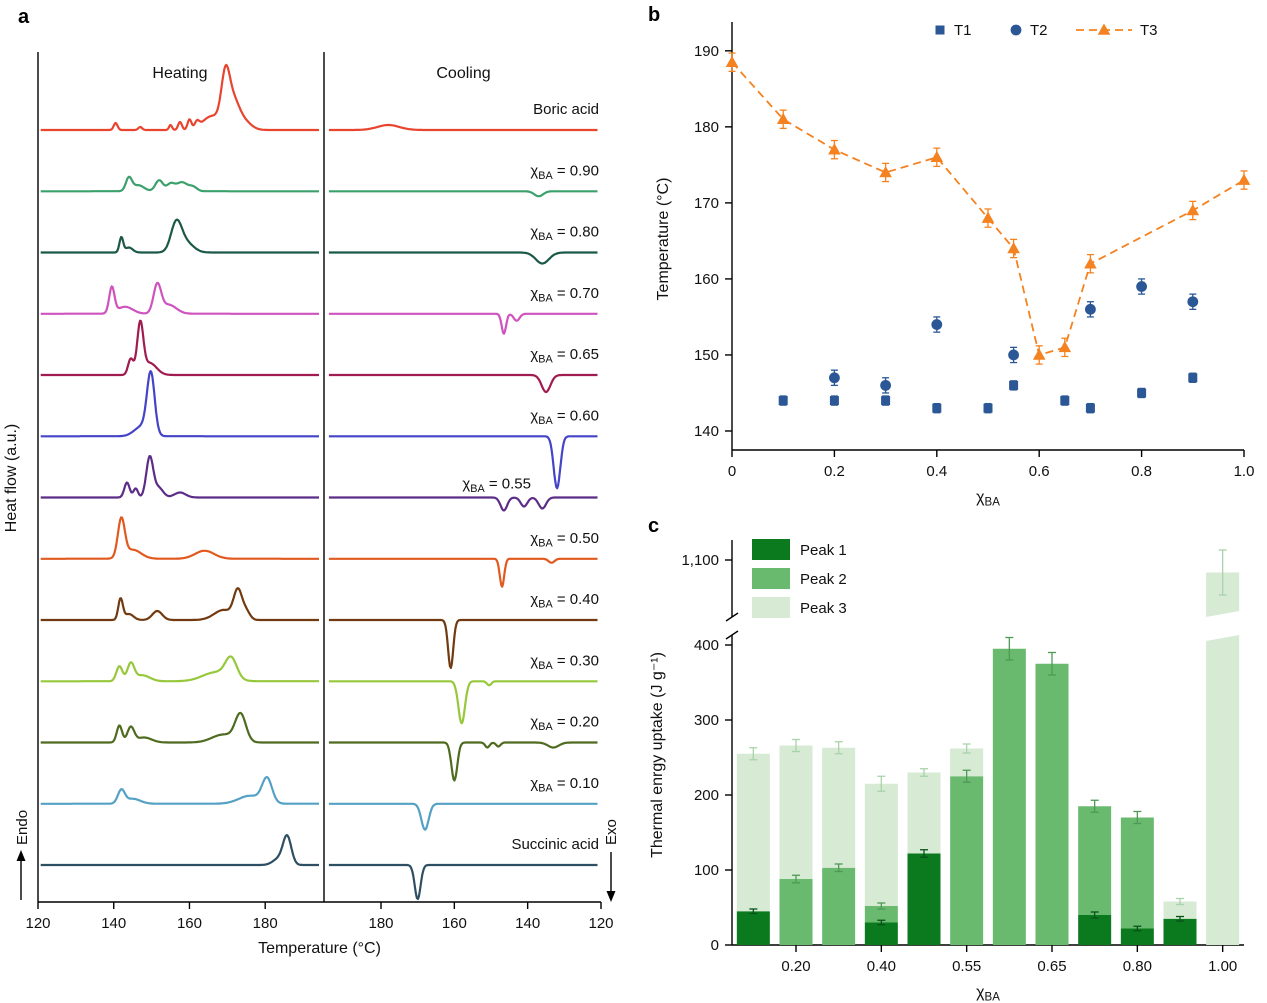 The height and width of the screenshot is (1003, 1267). Describe the element at coordinates (823, 608) in the screenshot. I see `legend-label-peak-3: Peak 3` at that location.